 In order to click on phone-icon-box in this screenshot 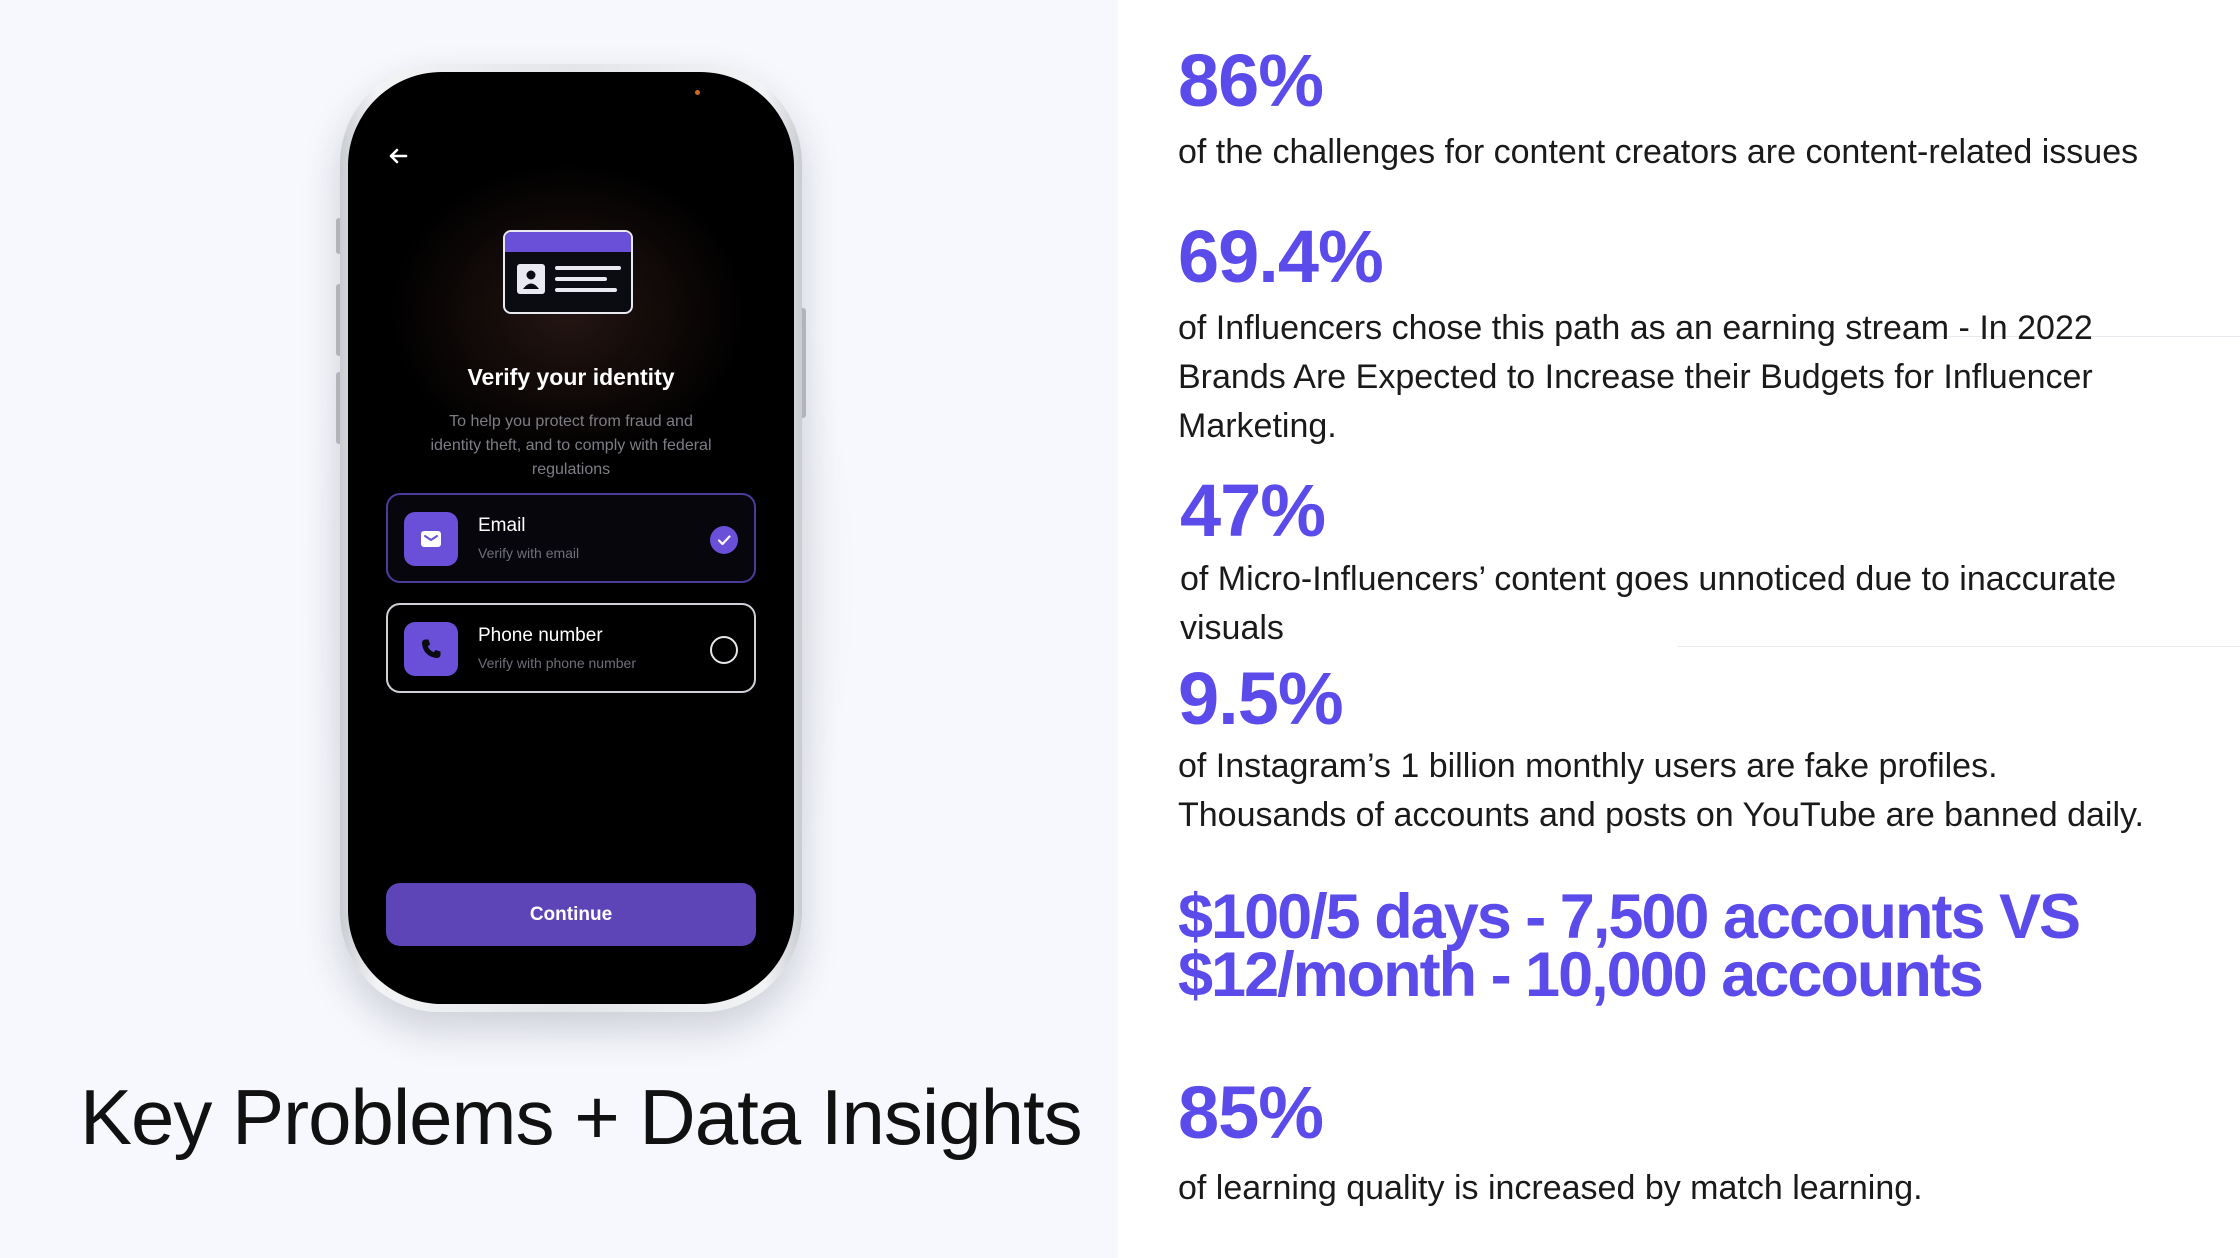, I will do `click(431, 649)`.